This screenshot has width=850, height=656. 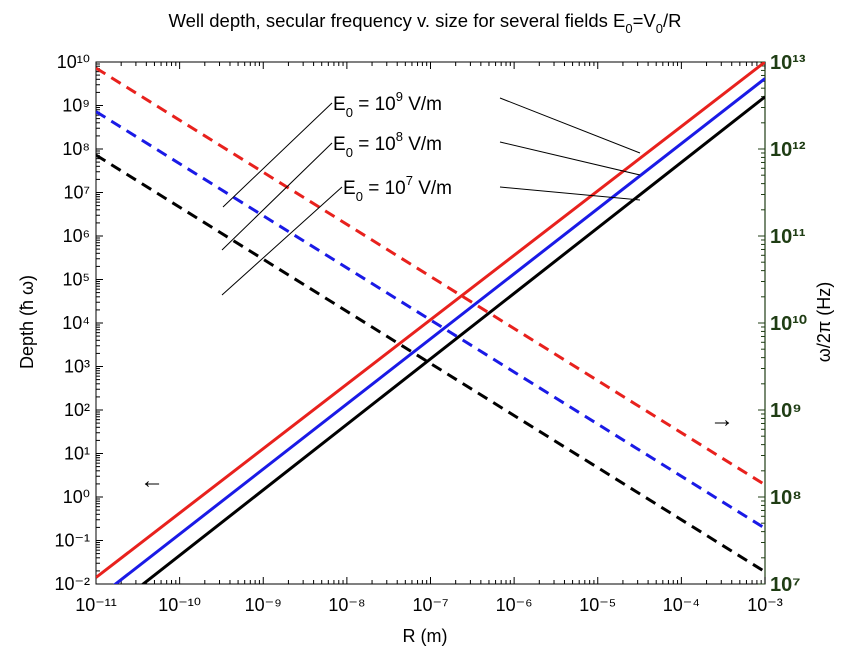 What do you see at coordinates (824, 322) in the screenshot?
I see `y-axis-right-label: ω/2π (Hz)` at bounding box center [824, 322].